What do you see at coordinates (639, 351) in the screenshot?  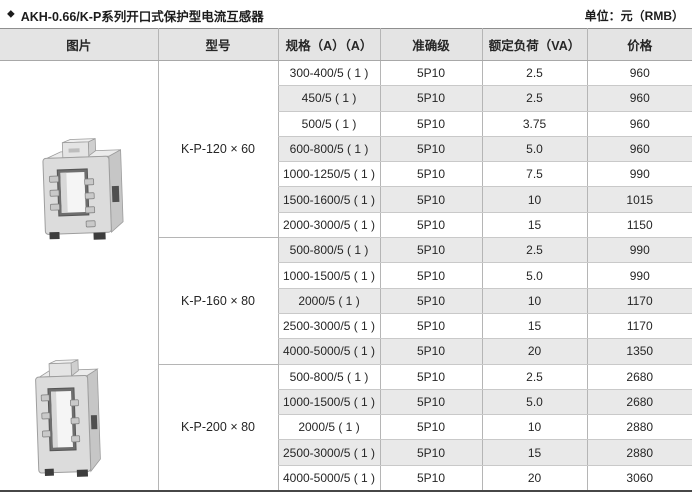 I see `price-cell: 1350` at bounding box center [639, 351].